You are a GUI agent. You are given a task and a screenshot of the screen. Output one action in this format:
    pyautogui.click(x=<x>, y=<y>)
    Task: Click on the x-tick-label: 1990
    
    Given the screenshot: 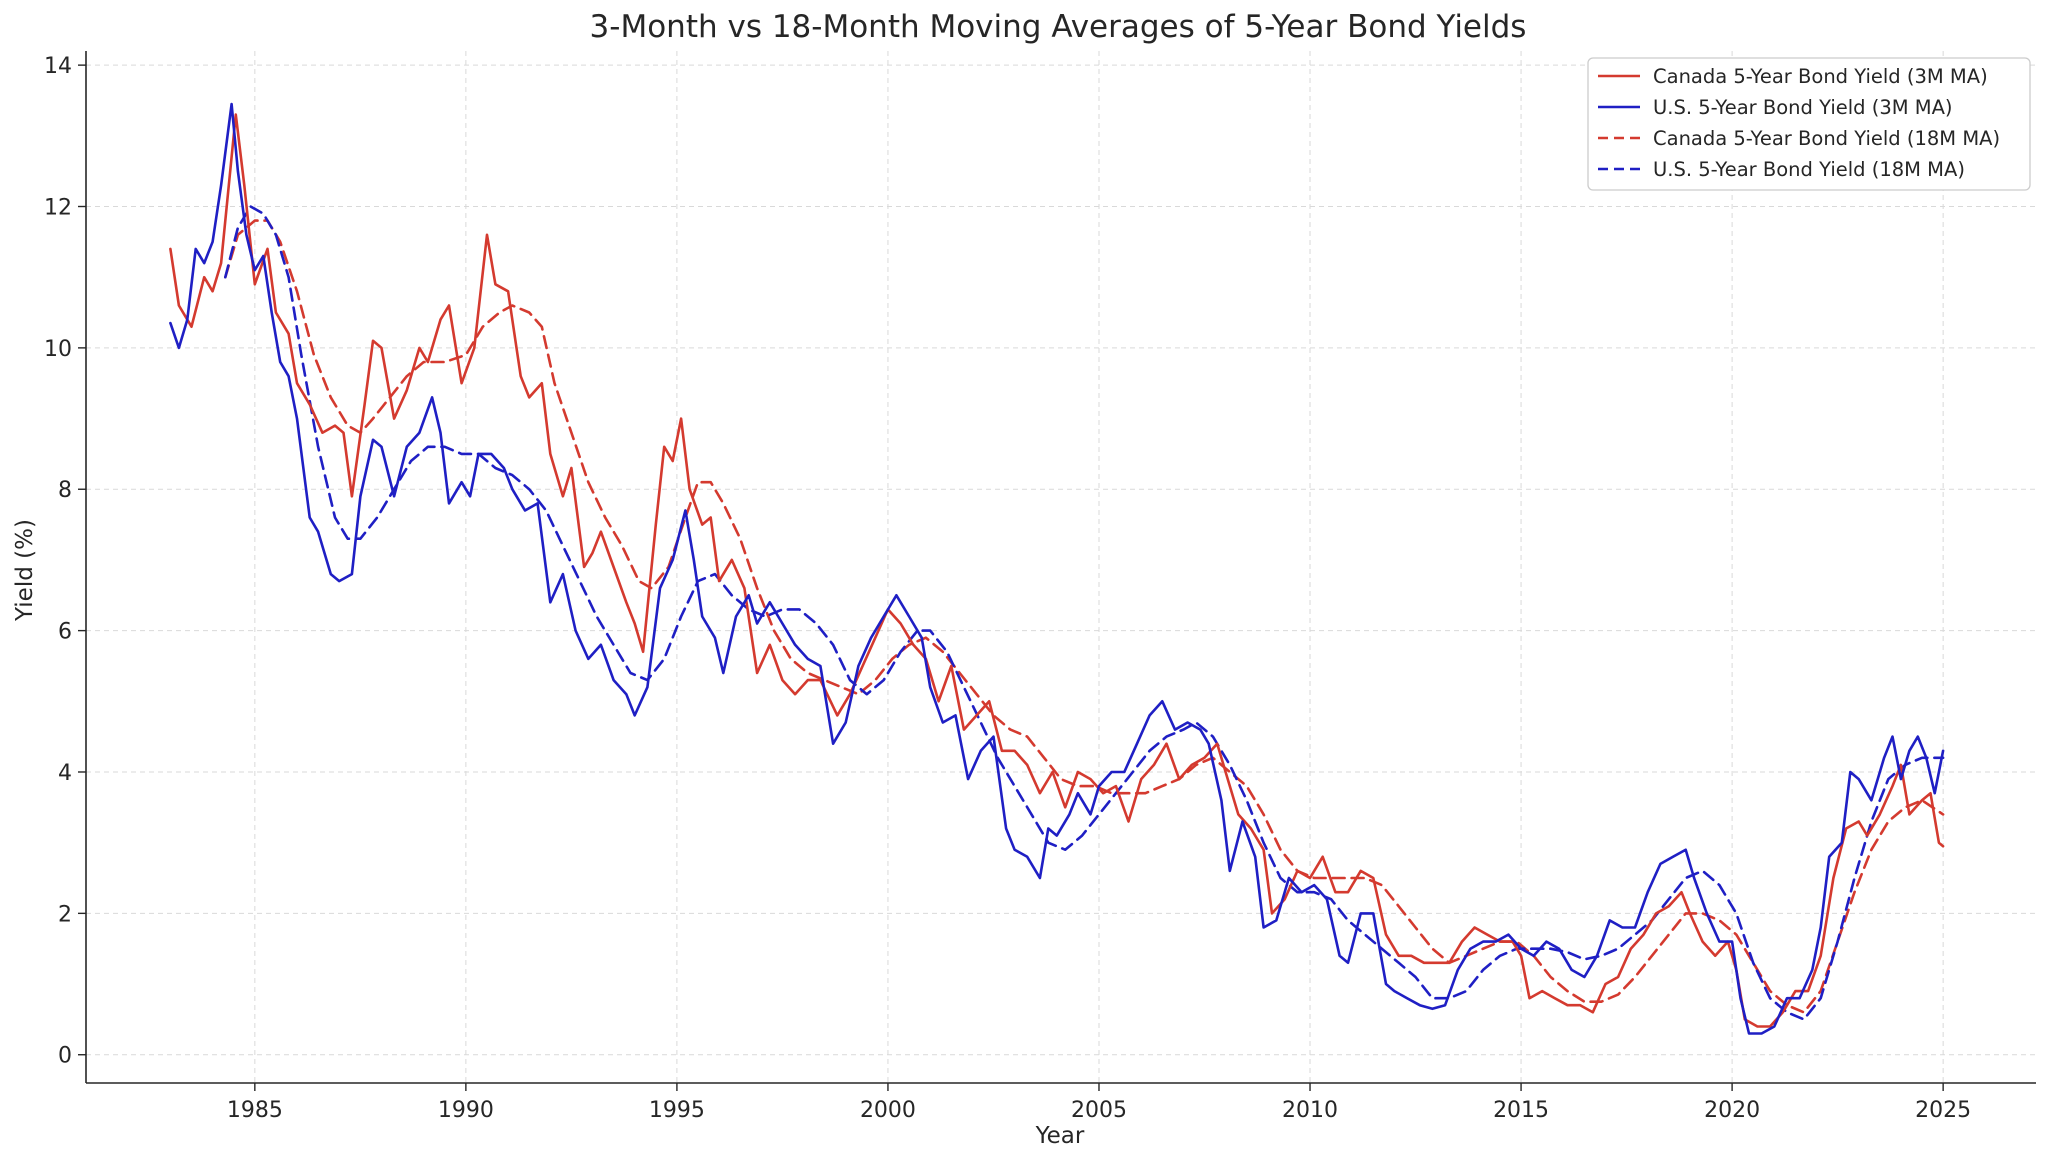 What is the action you would take?
    pyautogui.click(x=466, y=1110)
    